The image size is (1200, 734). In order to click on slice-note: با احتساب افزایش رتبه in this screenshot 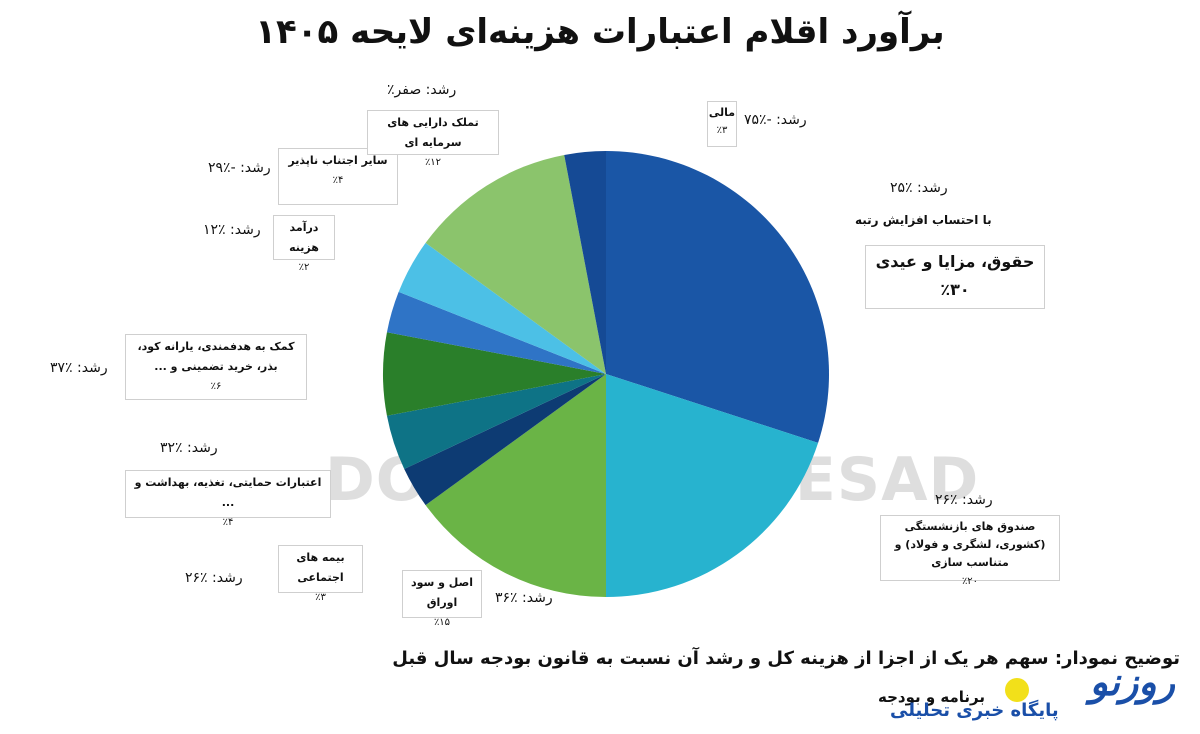, I will do `click(923, 220)`.